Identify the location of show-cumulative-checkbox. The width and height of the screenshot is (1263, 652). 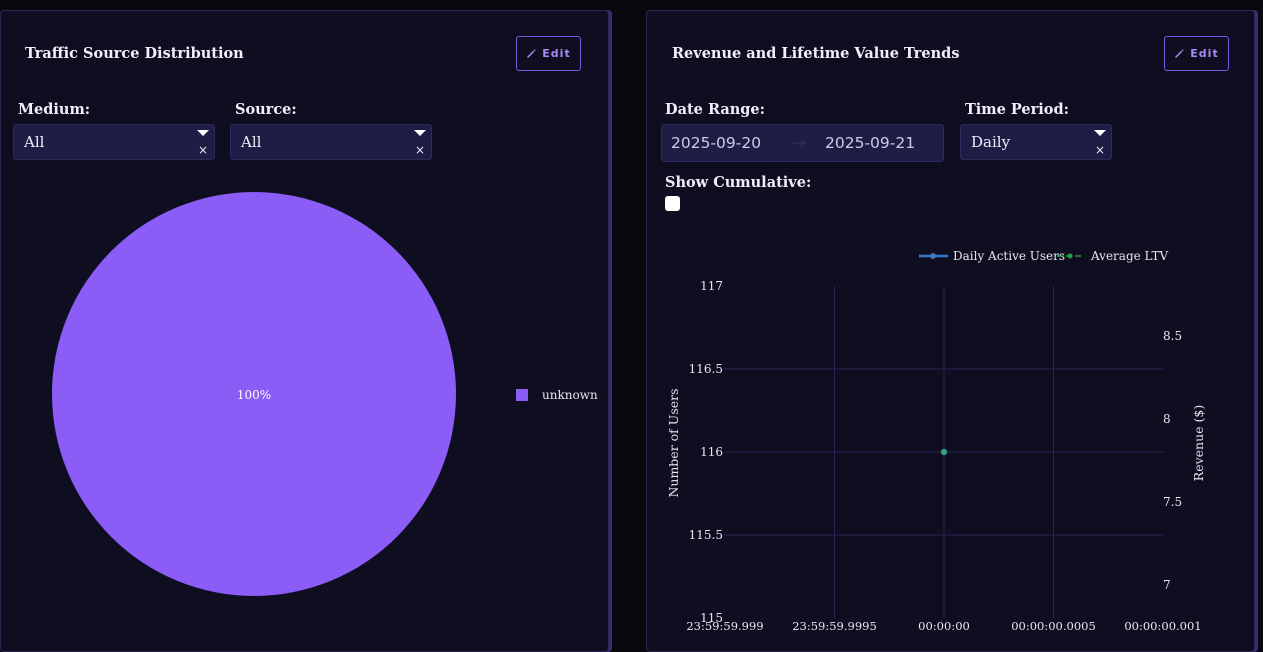
(672, 203).